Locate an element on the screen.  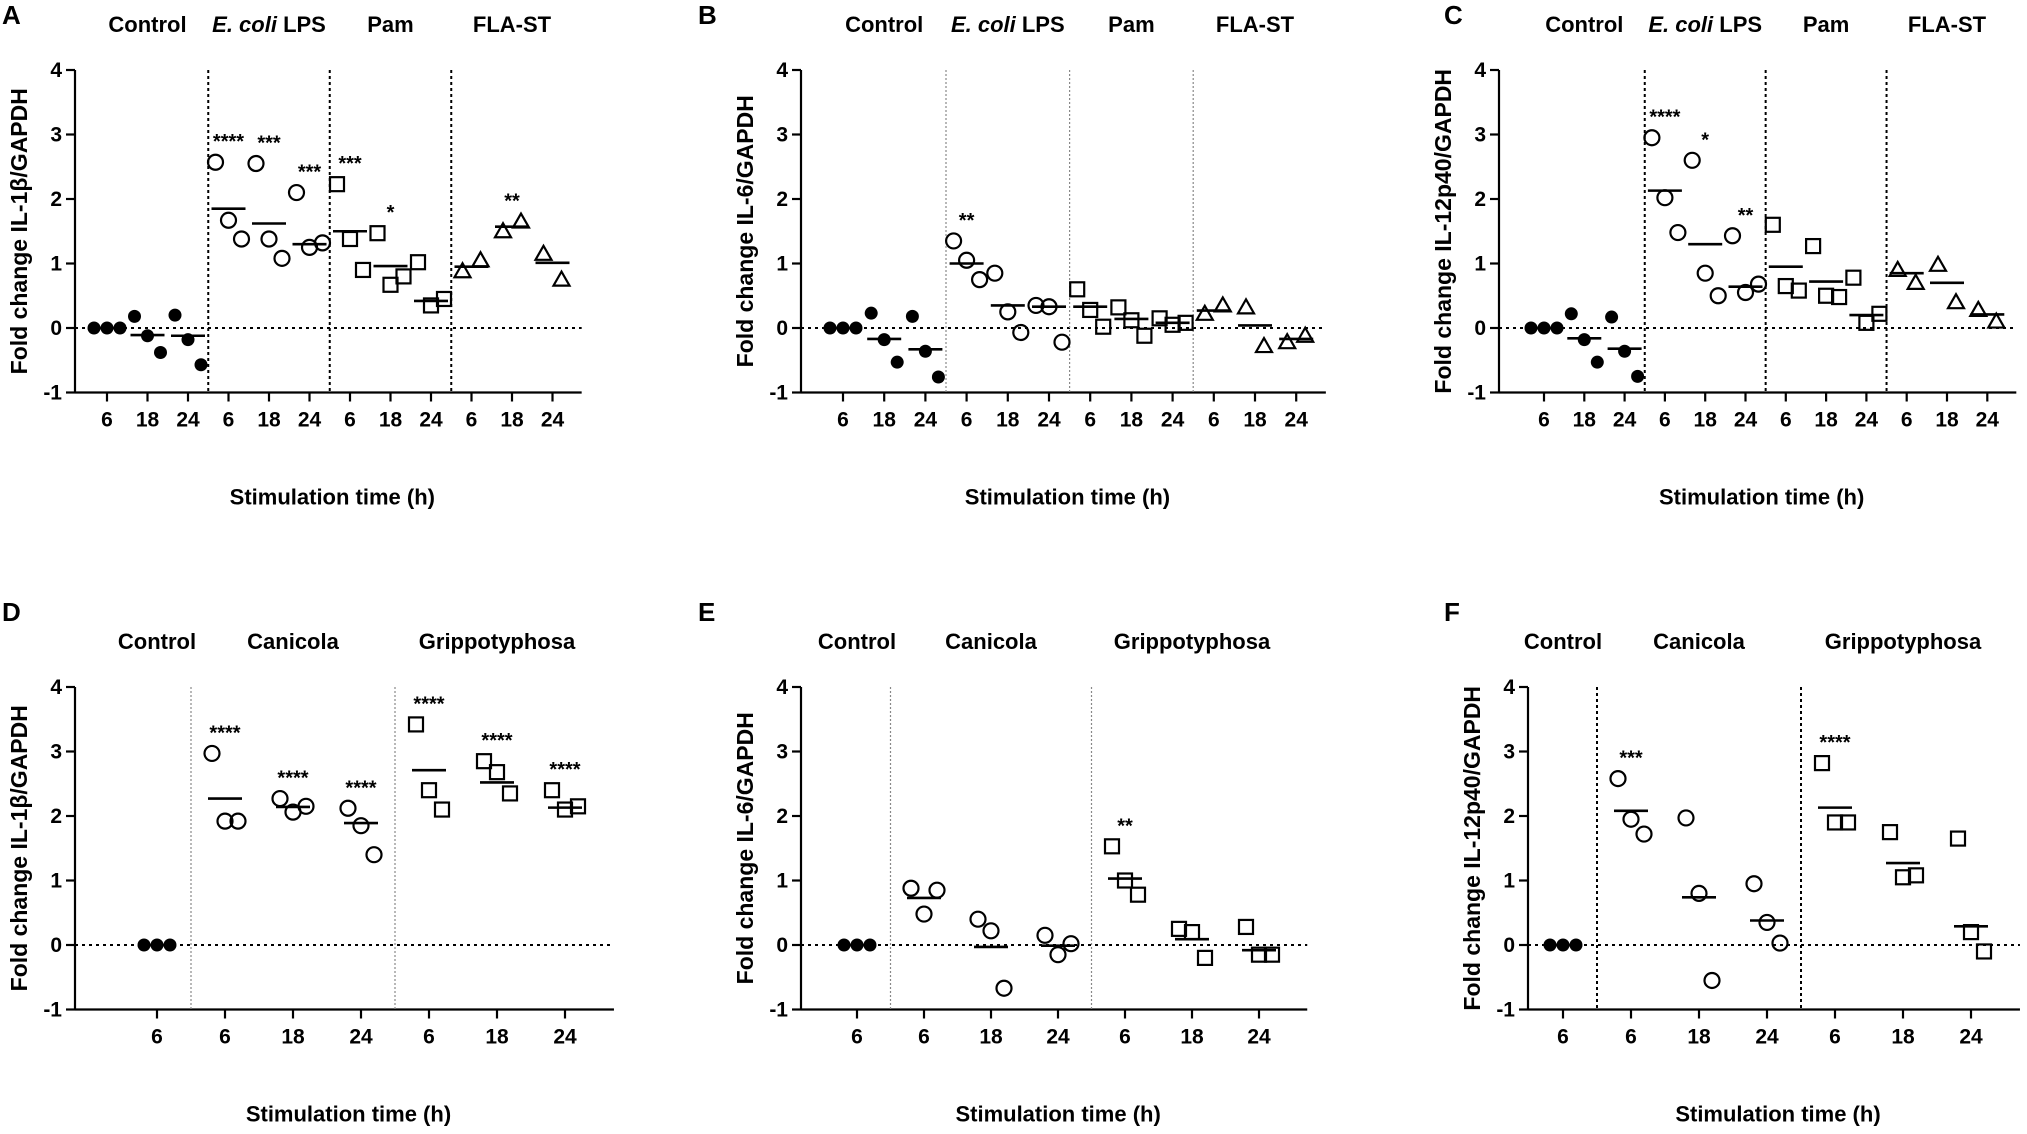
significance-label: **** is located at coordinates (360, 788).